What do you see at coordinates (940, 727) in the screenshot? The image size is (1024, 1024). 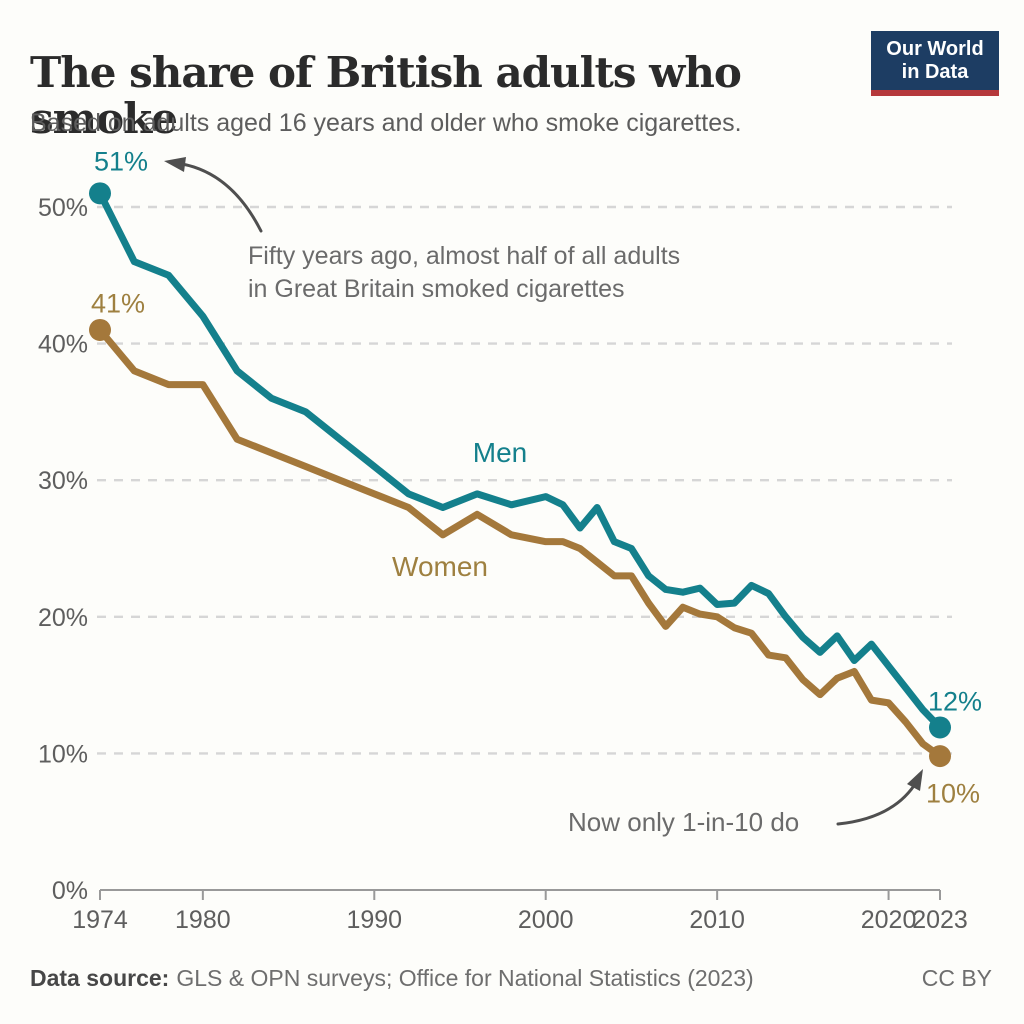 I see `men-end-dot` at bounding box center [940, 727].